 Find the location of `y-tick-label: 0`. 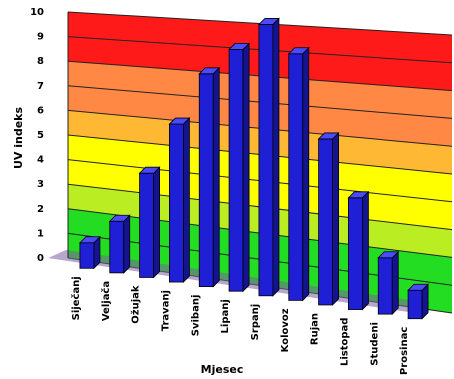

y-tick-label: 0 is located at coordinates (40, 258).